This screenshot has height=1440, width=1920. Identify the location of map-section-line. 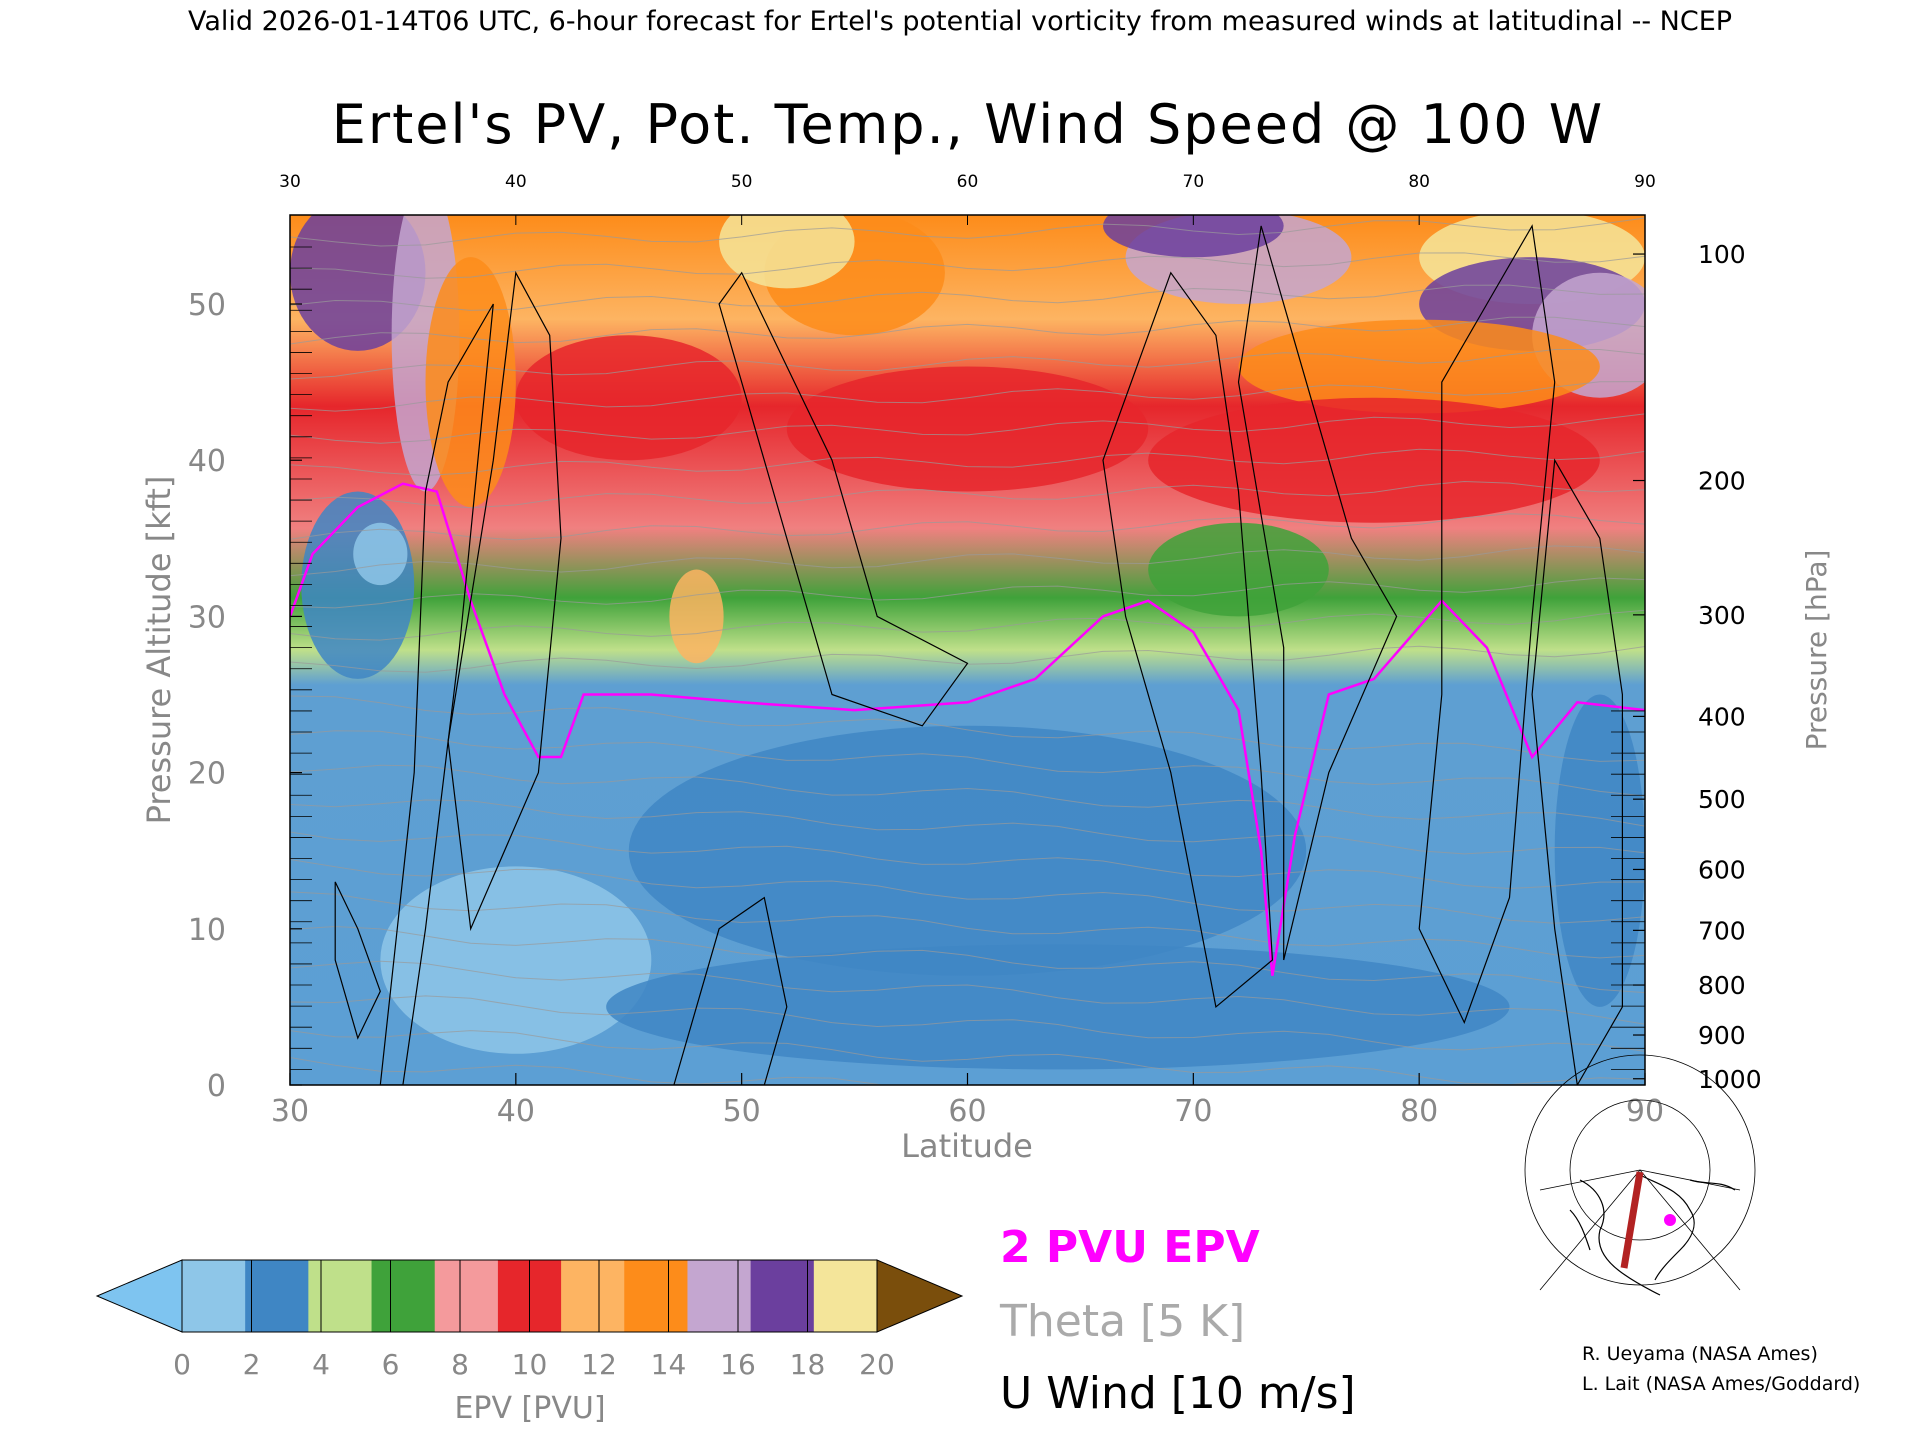
(1632, 1220).